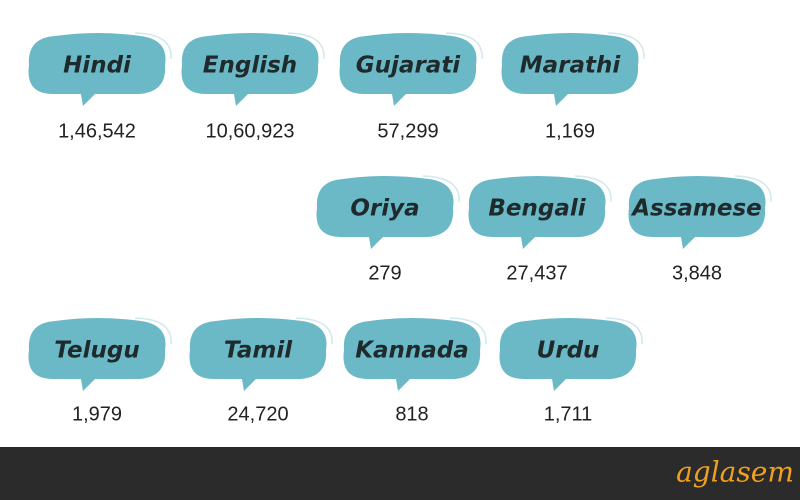  I want to click on count: 1,169, so click(570, 131).